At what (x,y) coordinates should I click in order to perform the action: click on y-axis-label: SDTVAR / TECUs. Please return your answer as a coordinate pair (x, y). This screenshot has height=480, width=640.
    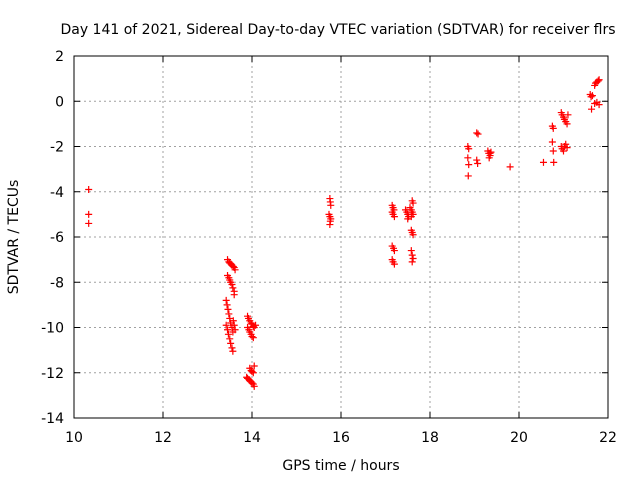
    Looking at the image, I should click on (14, 237).